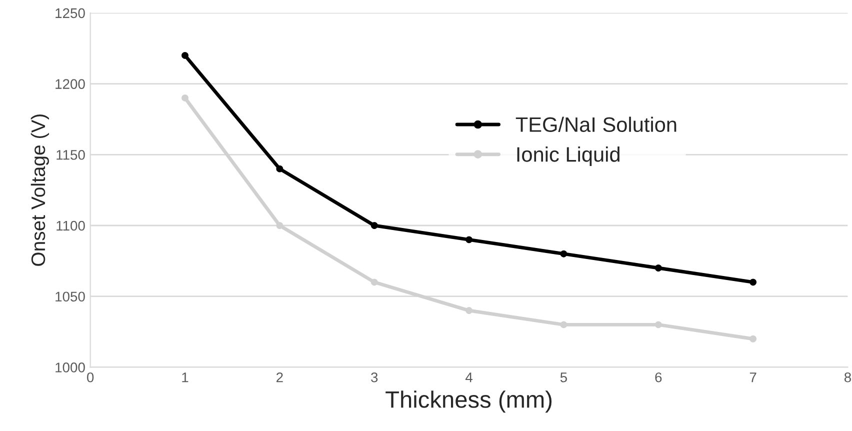 The height and width of the screenshot is (431, 852). What do you see at coordinates (70, 13) in the screenshot?
I see `y-tick-label: 1250` at bounding box center [70, 13].